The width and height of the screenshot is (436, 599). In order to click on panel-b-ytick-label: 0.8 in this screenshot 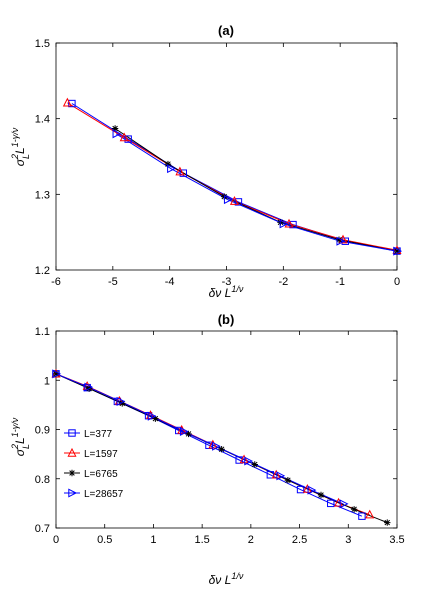, I will do `click(42, 480)`.